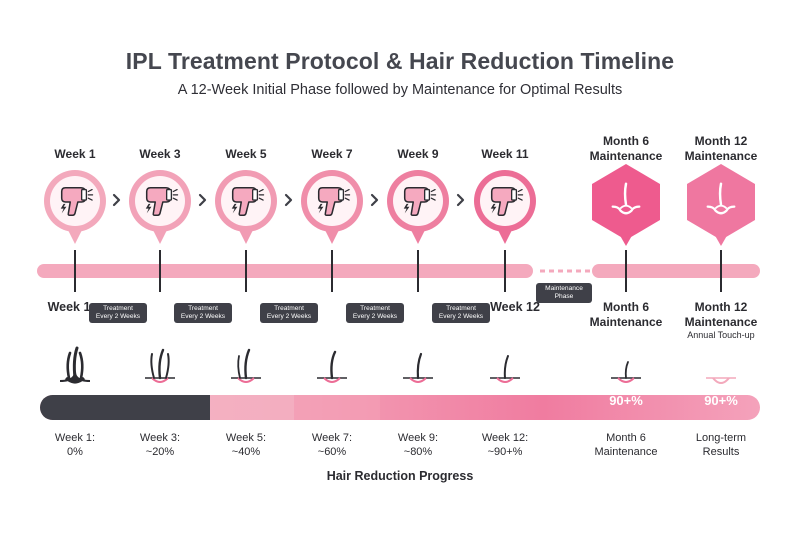 Image resolution: width=800 pixels, height=536 pixels. What do you see at coordinates (721, 156) in the screenshot?
I see `top-label-month-12-line2: Maintenance` at bounding box center [721, 156].